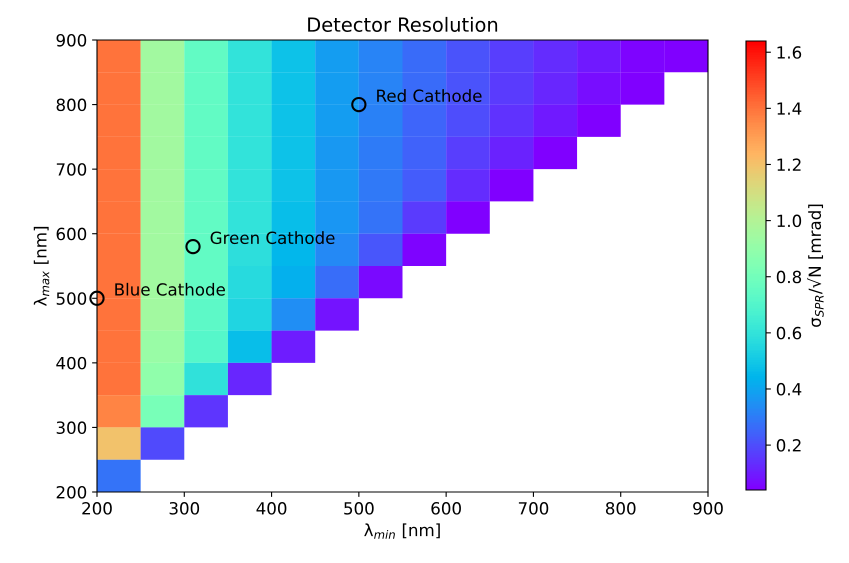 The height and width of the screenshot is (563, 849). Describe the element at coordinates (185, 508) in the screenshot. I see `x-tick-label: 300` at that location.